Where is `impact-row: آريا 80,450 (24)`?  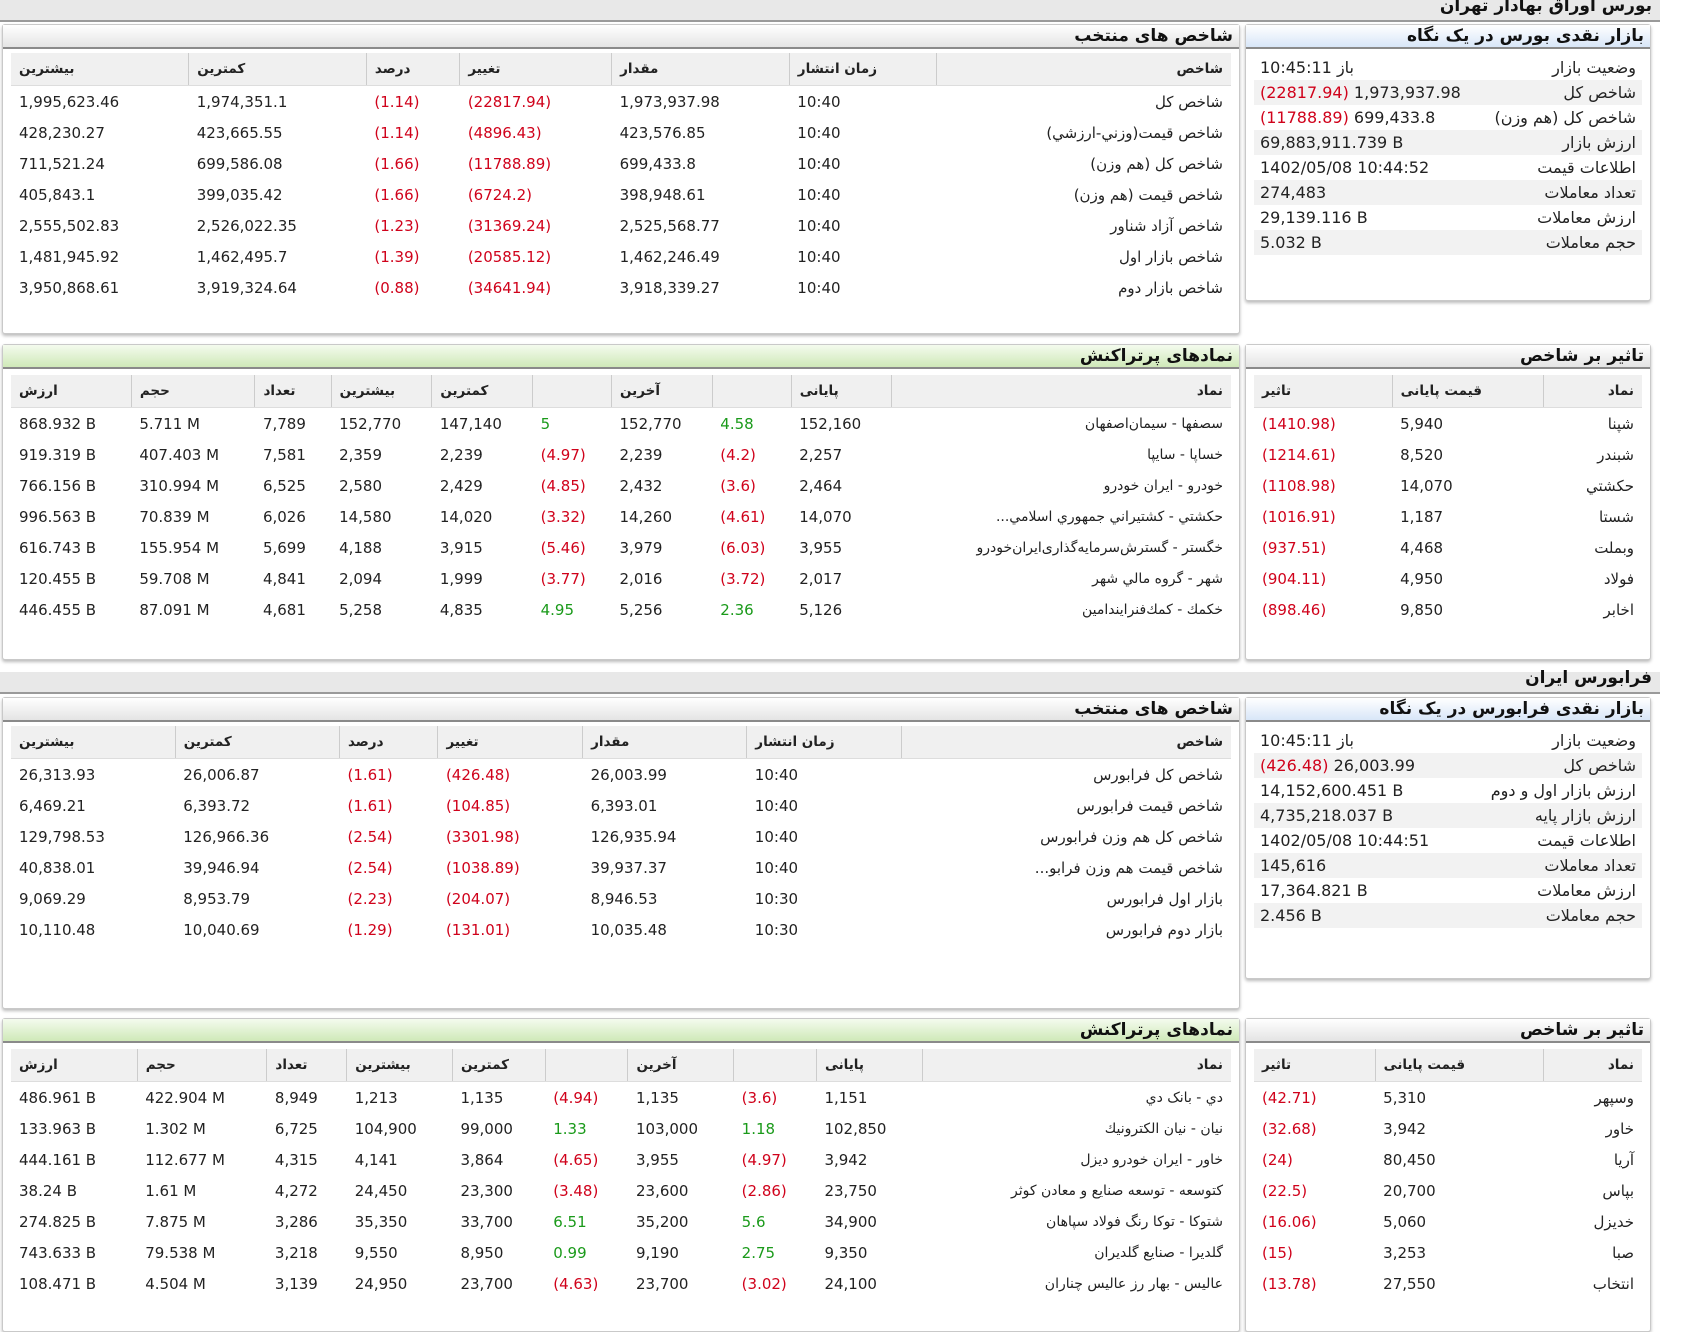 impact-row: آريا 80,450 (24) is located at coordinates (1448, 1159).